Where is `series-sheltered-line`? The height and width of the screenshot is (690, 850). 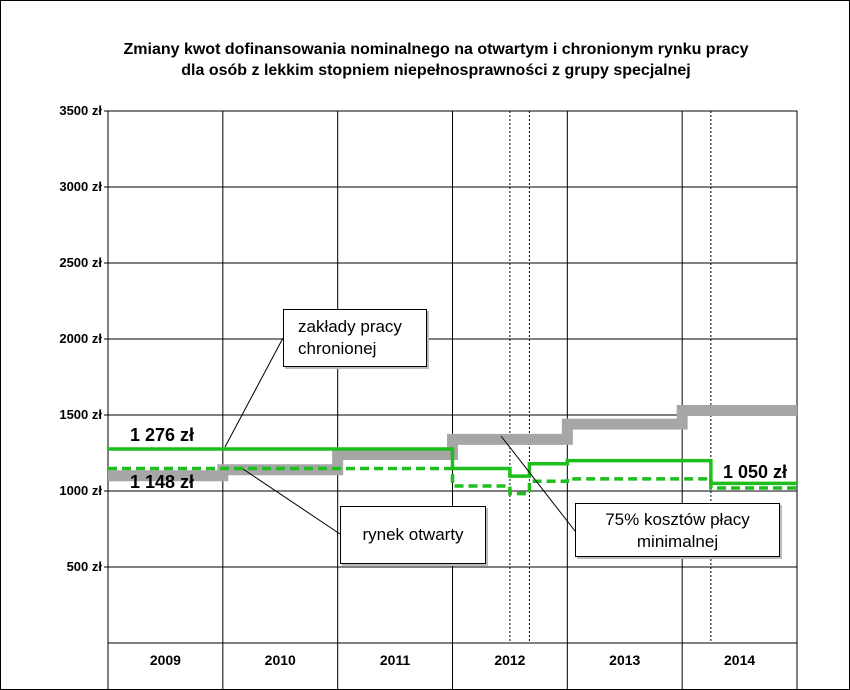 series-sheltered-line is located at coordinates (452, 466).